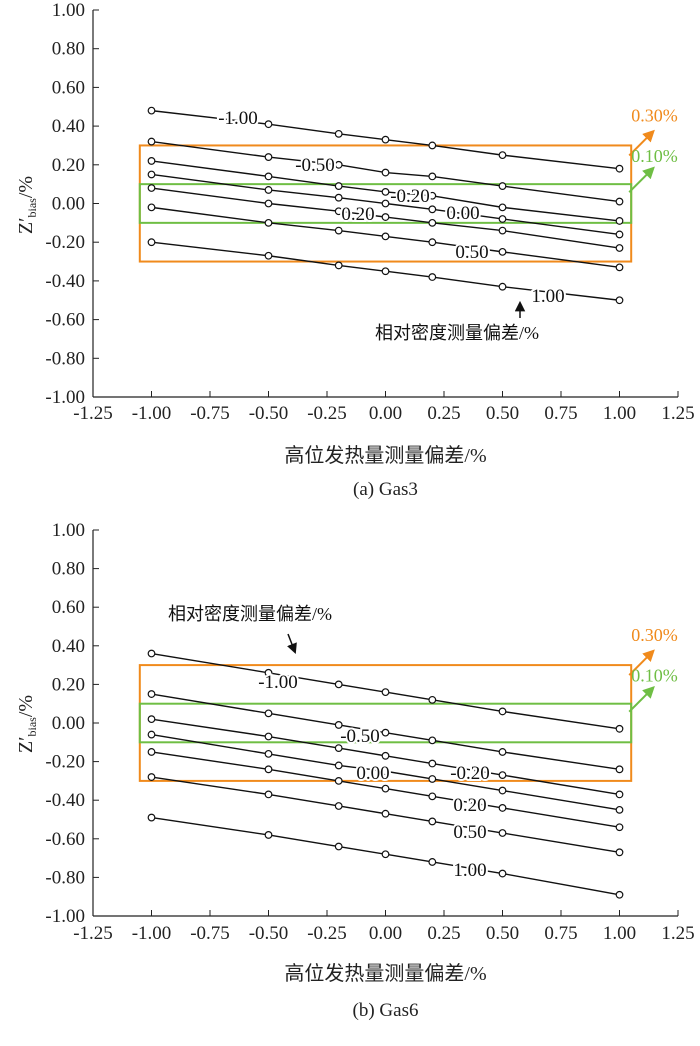  I want to click on series-label: 1.00, so click(469, 870).